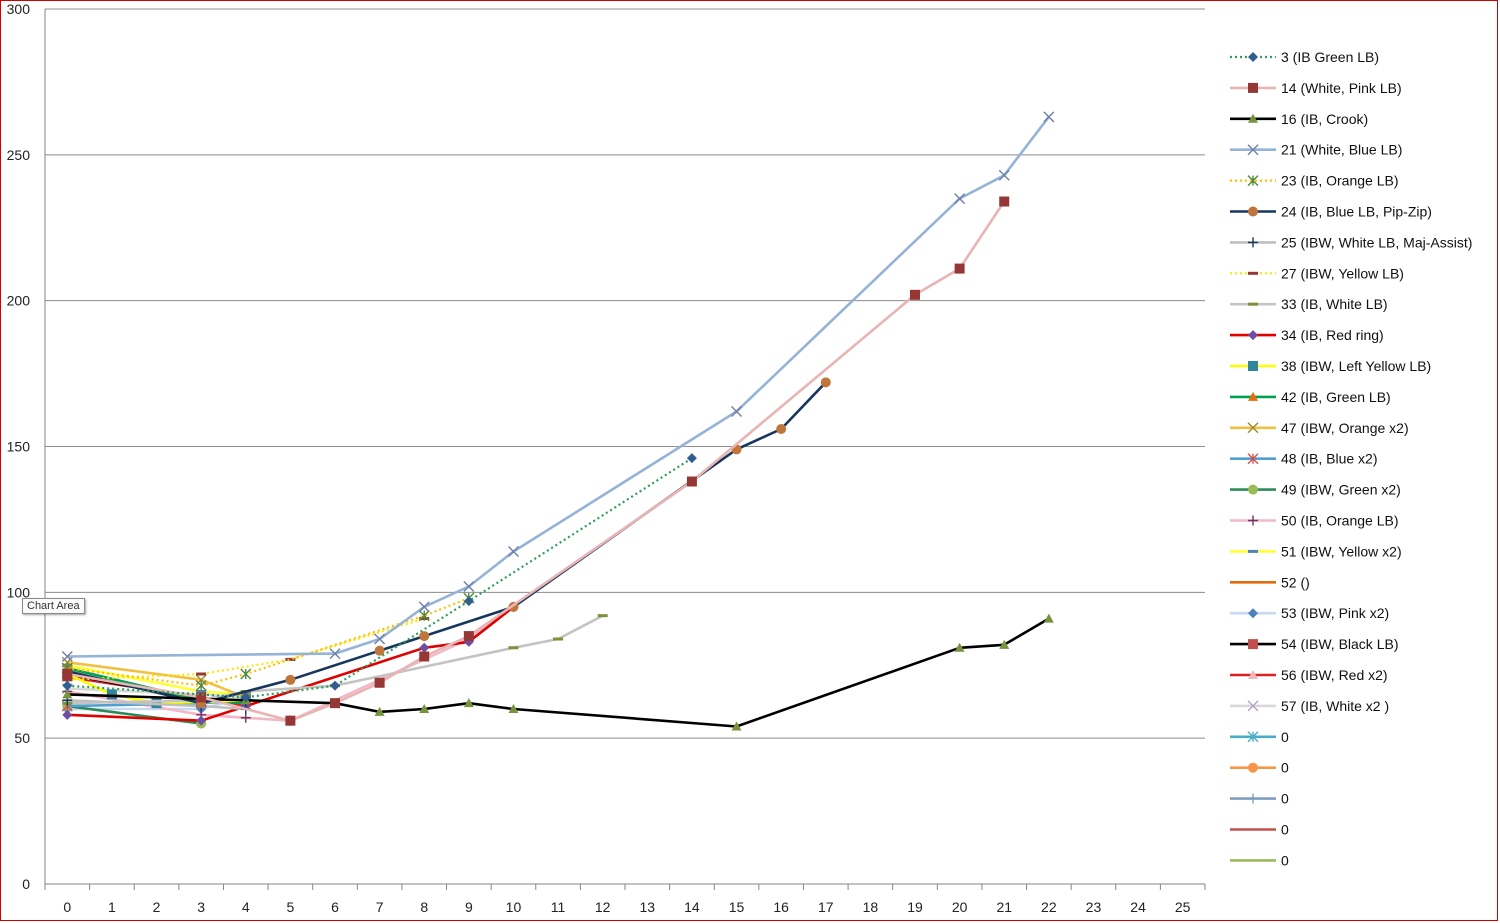 The height and width of the screenshot is (923, 1500). I want to click on legend-entry: 54 (IBW, Black LB), so click(1314, 644).